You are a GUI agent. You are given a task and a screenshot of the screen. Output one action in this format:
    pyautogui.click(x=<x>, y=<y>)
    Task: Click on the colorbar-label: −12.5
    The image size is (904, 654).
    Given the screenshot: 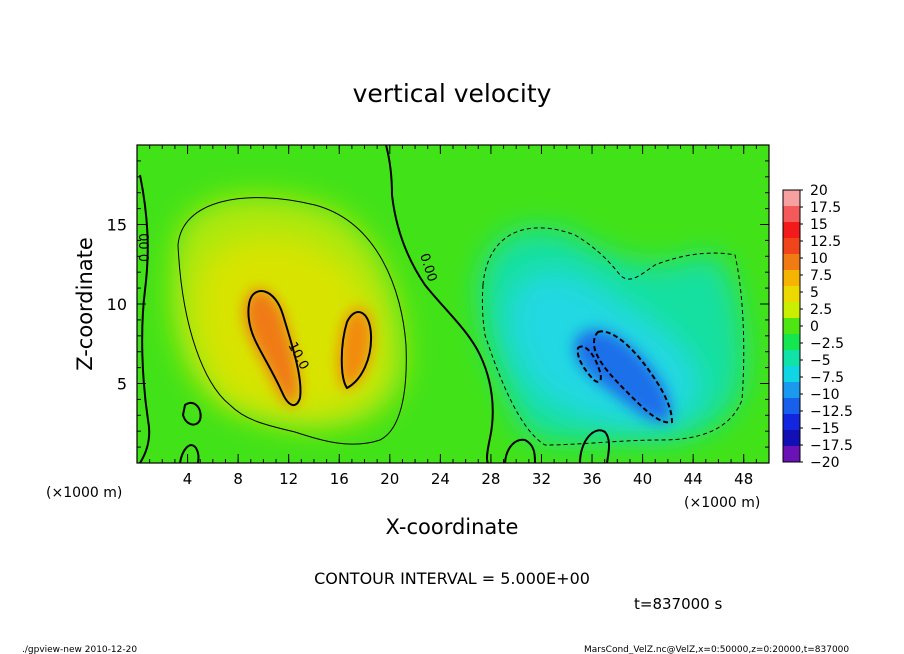 What is the action you would take?
    pyautogui.click(x=831, y=412)
    